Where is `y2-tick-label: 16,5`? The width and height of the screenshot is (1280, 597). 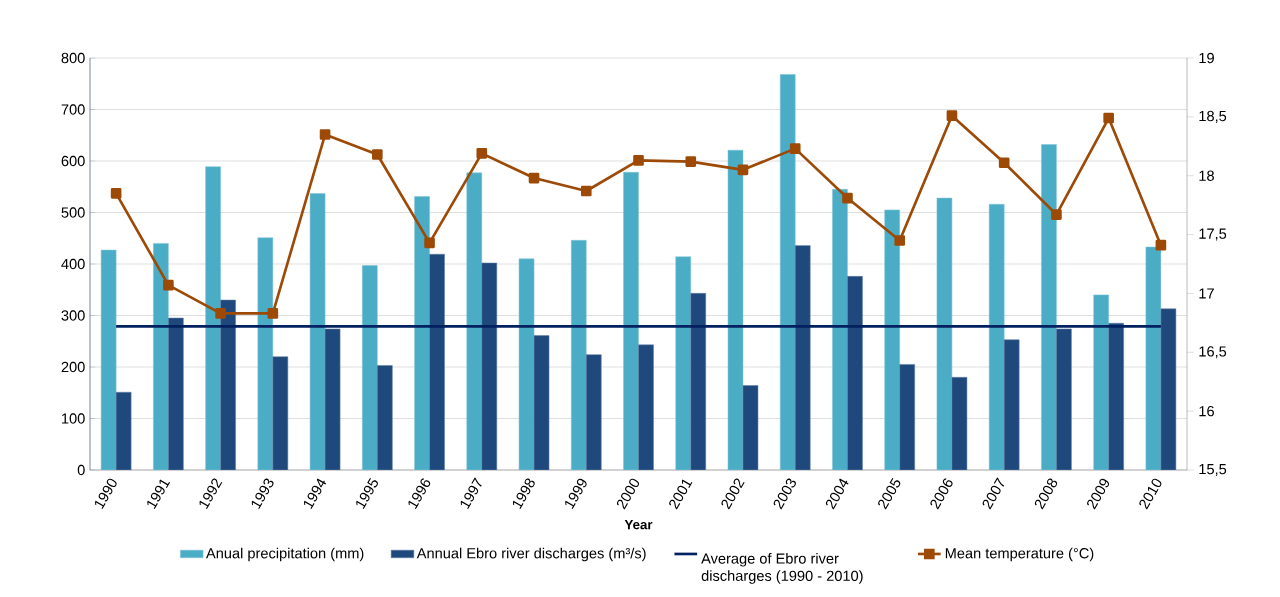 y2-tick-label: 16,5 is located at coordinates (1213, 352).